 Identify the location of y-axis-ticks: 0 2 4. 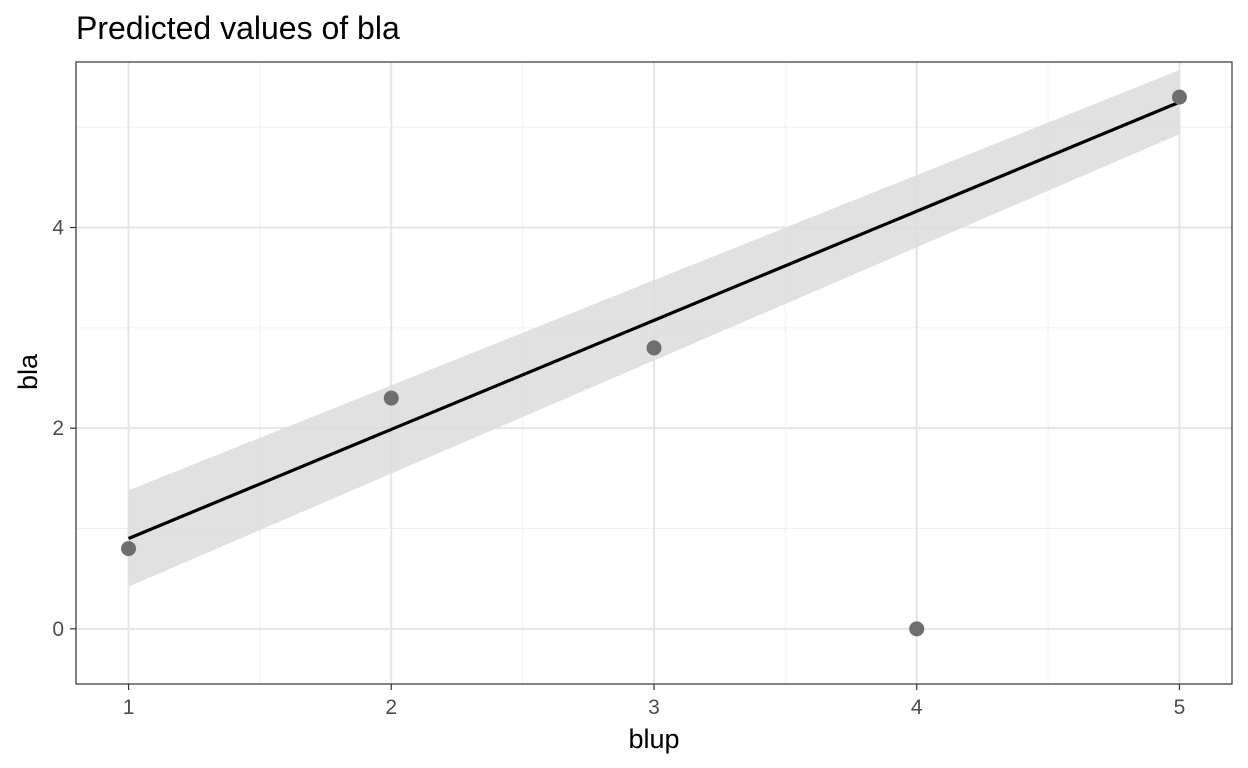
(64, 429).